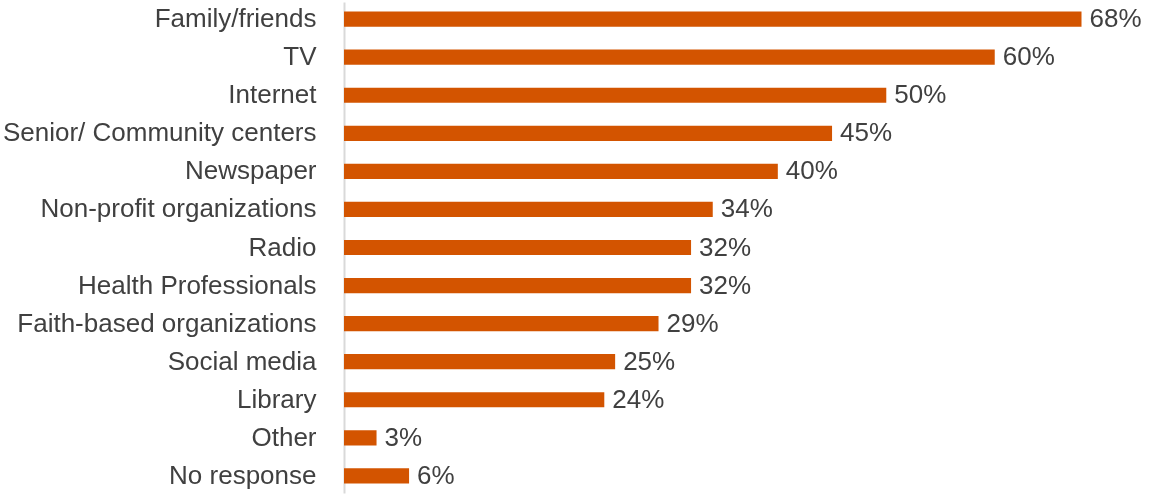  I want to click on y-tick-label: No response, so click(243, 474).